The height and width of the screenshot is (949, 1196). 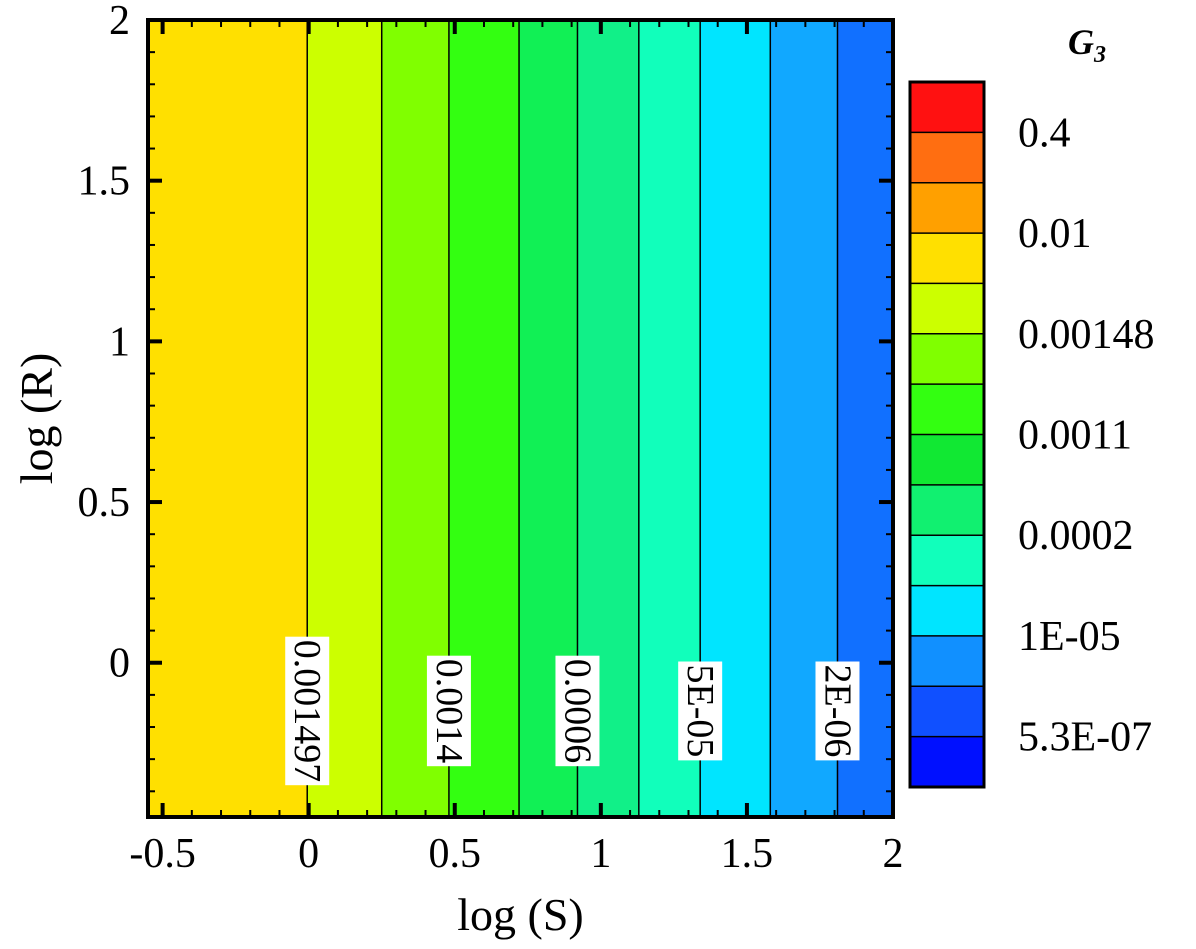 I want to click on contour-label: 0.0014, so click(x=448, y=711).